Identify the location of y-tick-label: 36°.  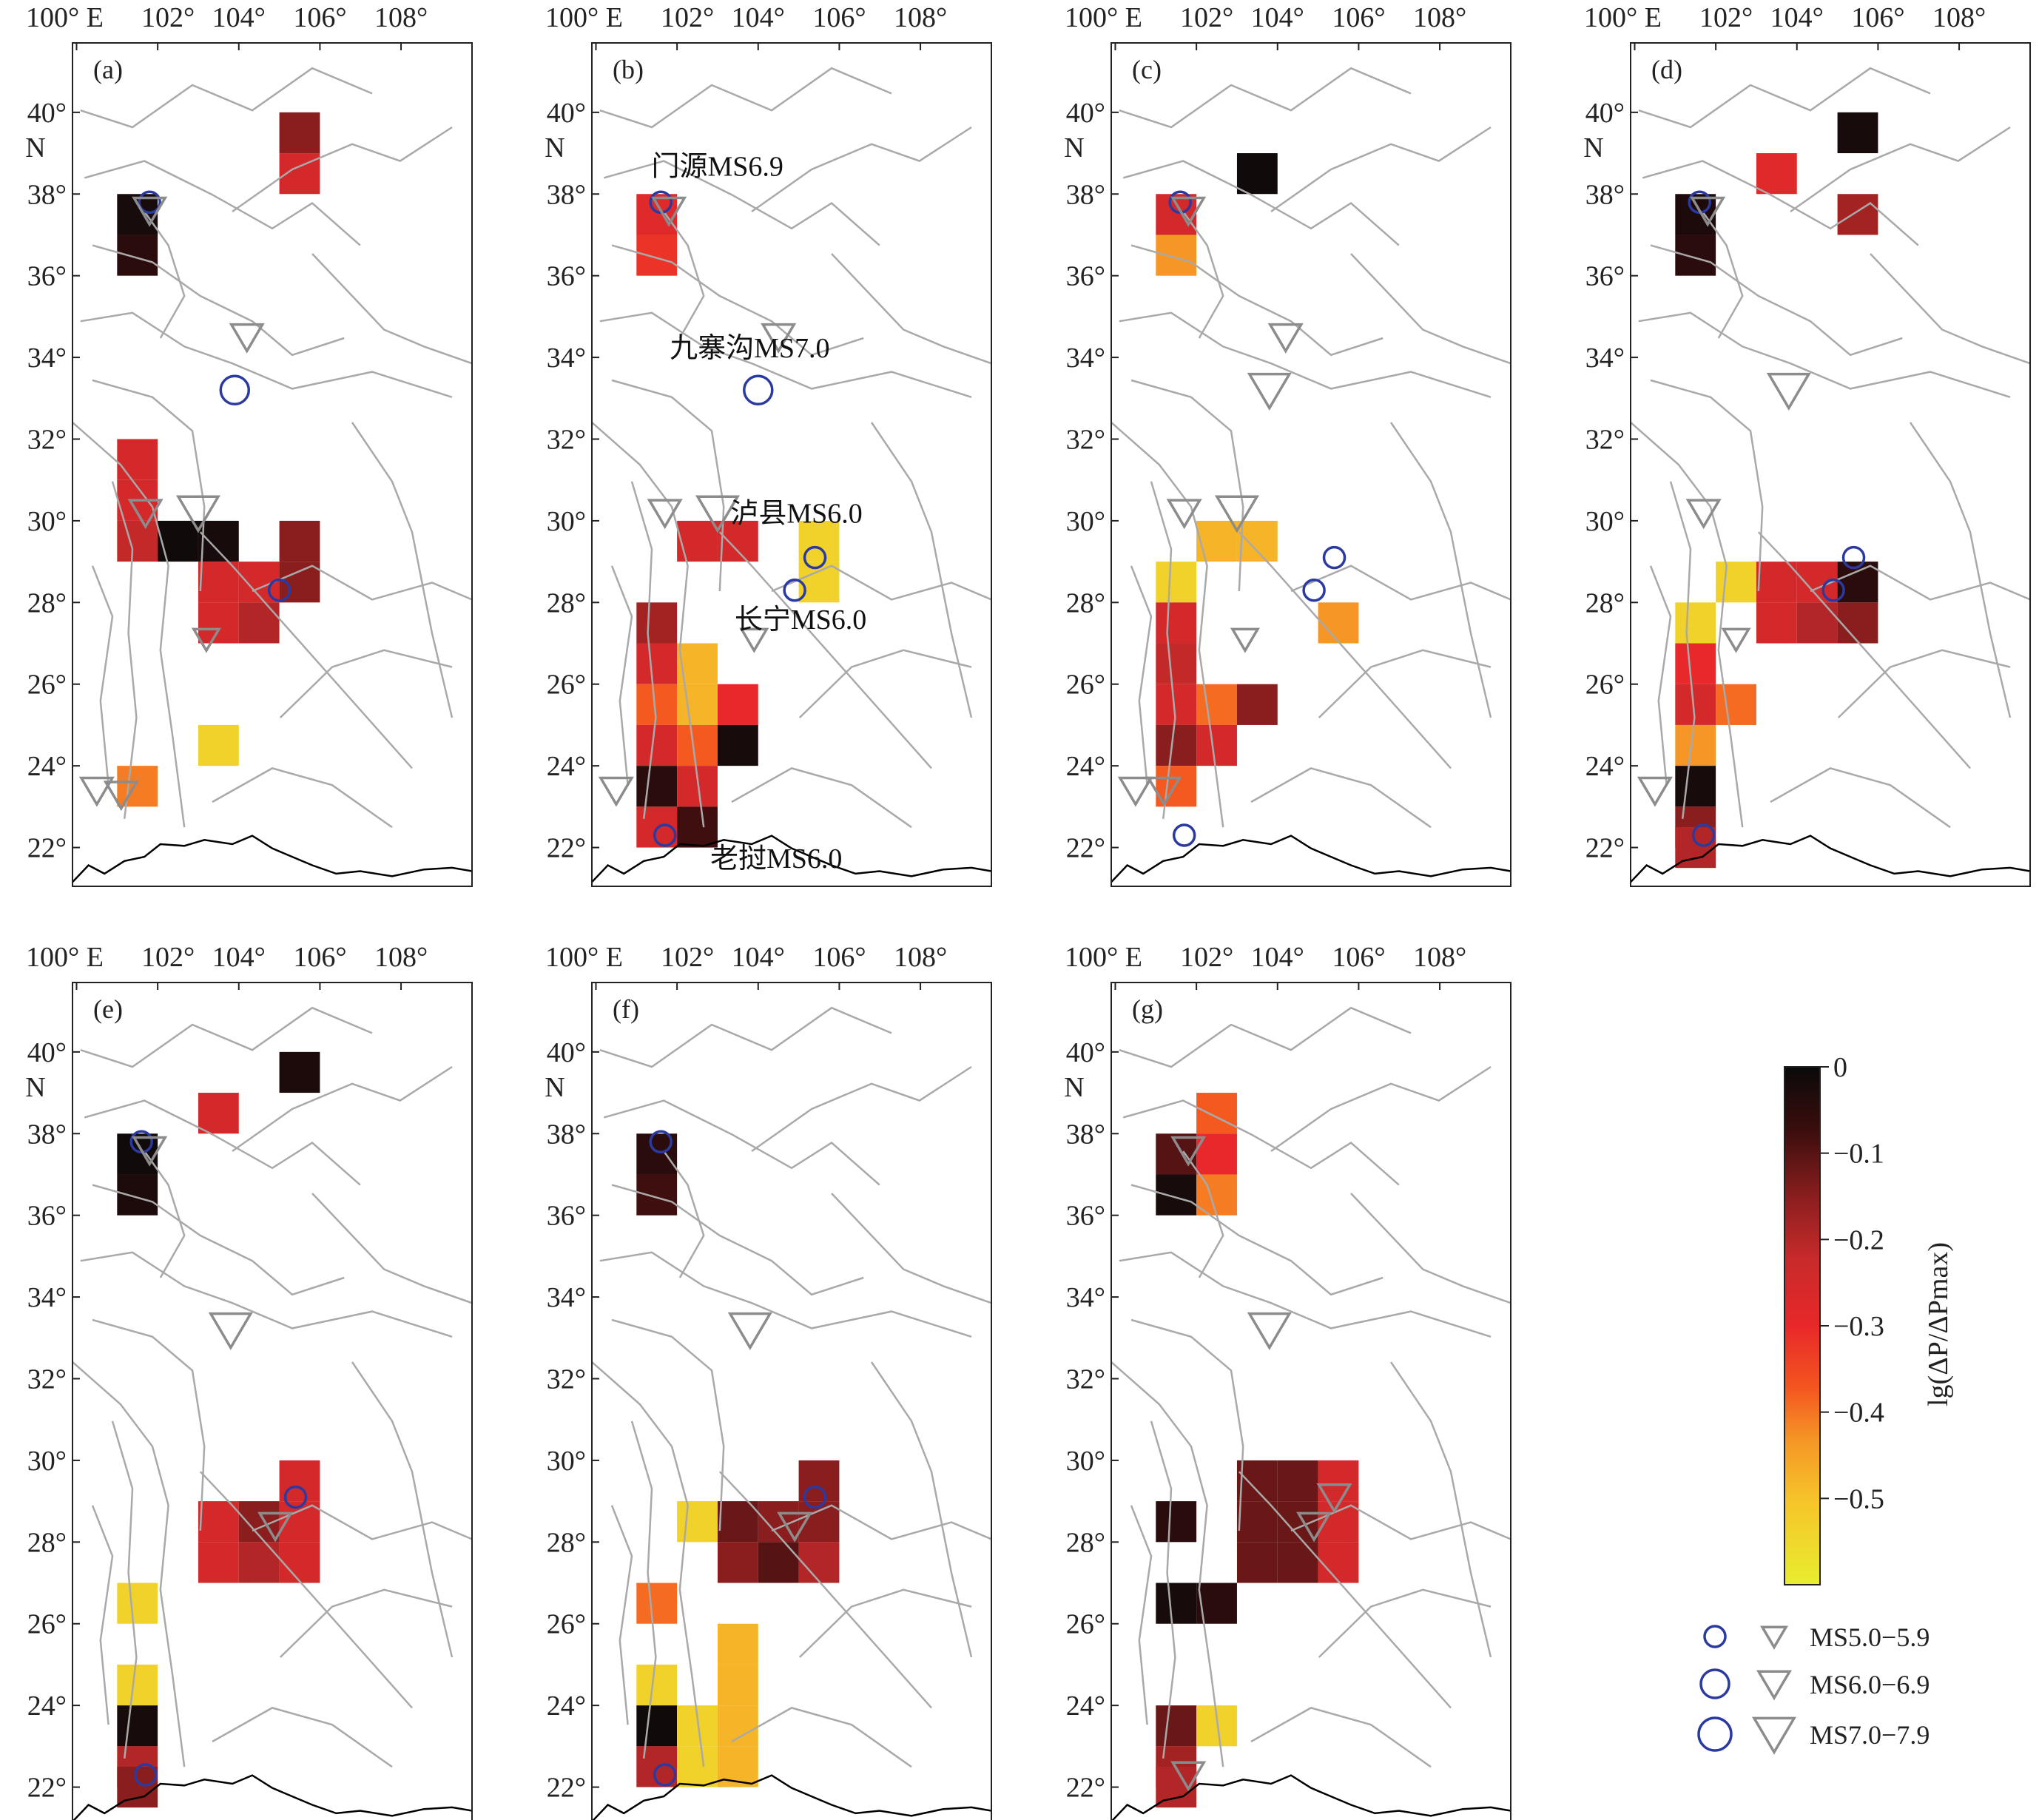
(1605, 276).